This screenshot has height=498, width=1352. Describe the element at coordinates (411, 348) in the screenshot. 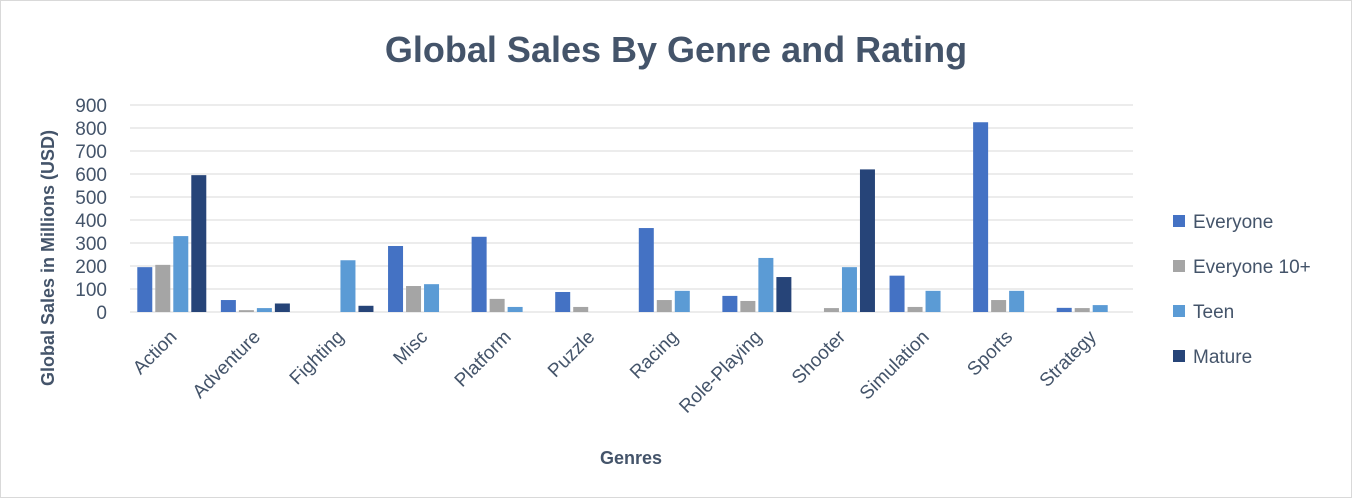

I see `x-tick-label: Misc` at that location.